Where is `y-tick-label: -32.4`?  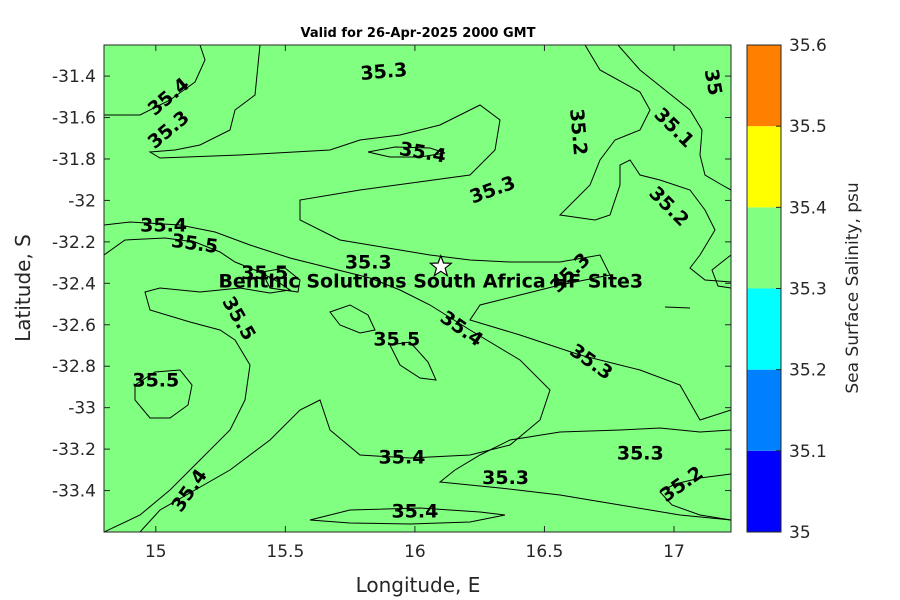
y-tick-label: -32.4 is located at coordinates (74, 284).